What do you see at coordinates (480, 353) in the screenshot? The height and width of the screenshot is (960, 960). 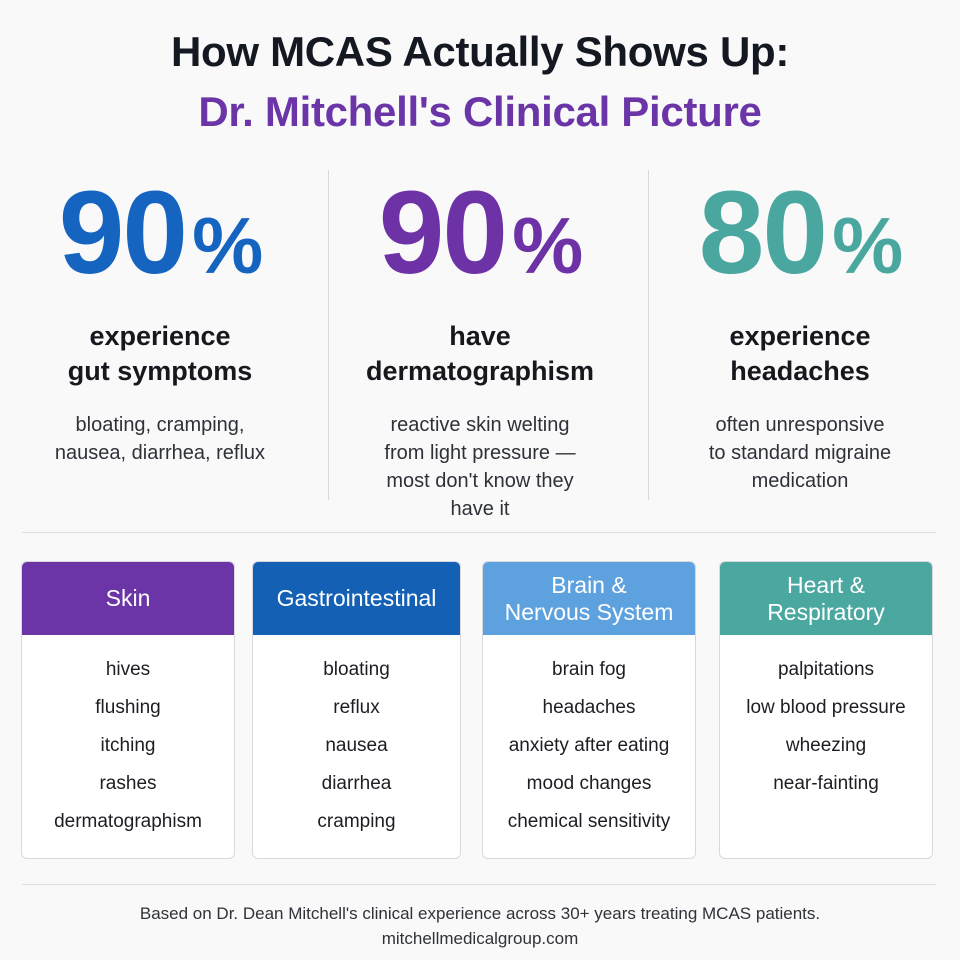 I see `stat-skin-heading: have dermatographism` at bounding box center [480, 353].